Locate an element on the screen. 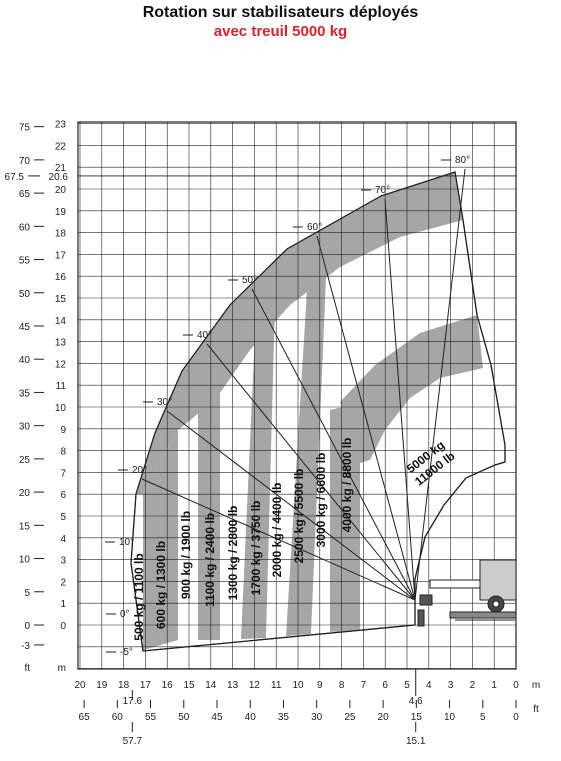 This screenshot has height=761, width=561. x-tick-ft: 15 is located at coordinates (417, 717).